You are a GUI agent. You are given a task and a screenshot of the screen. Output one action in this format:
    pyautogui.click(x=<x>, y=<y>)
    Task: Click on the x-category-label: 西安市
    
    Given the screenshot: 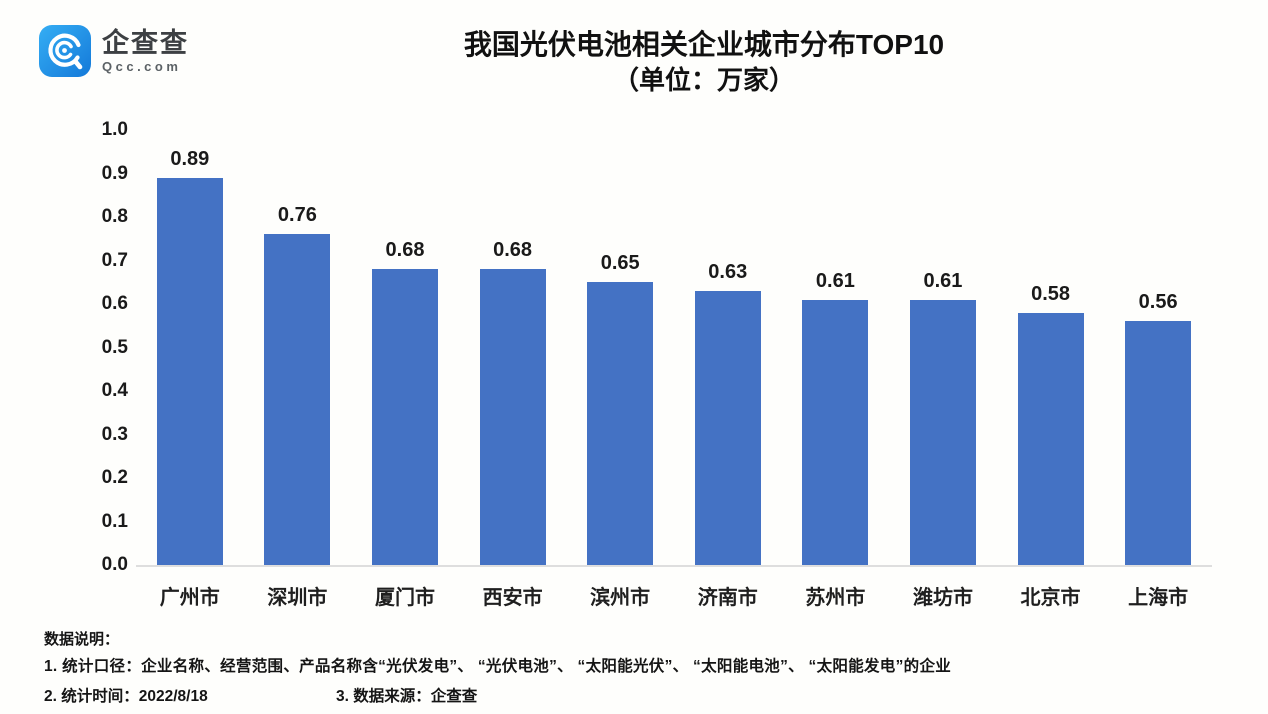 What is the action you would take?
    pyautogui.click(x=512, y=598)
    